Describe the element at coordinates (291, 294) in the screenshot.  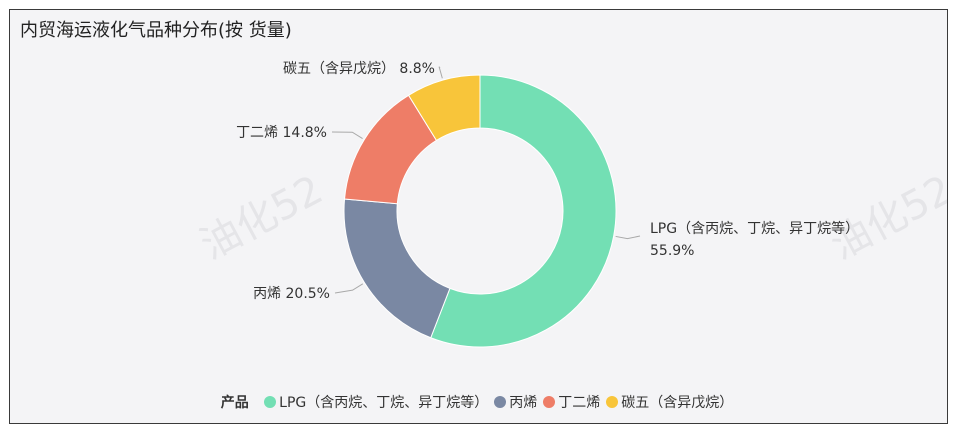
I see `slice-label-1: 丙烯 20.5%` at that location.